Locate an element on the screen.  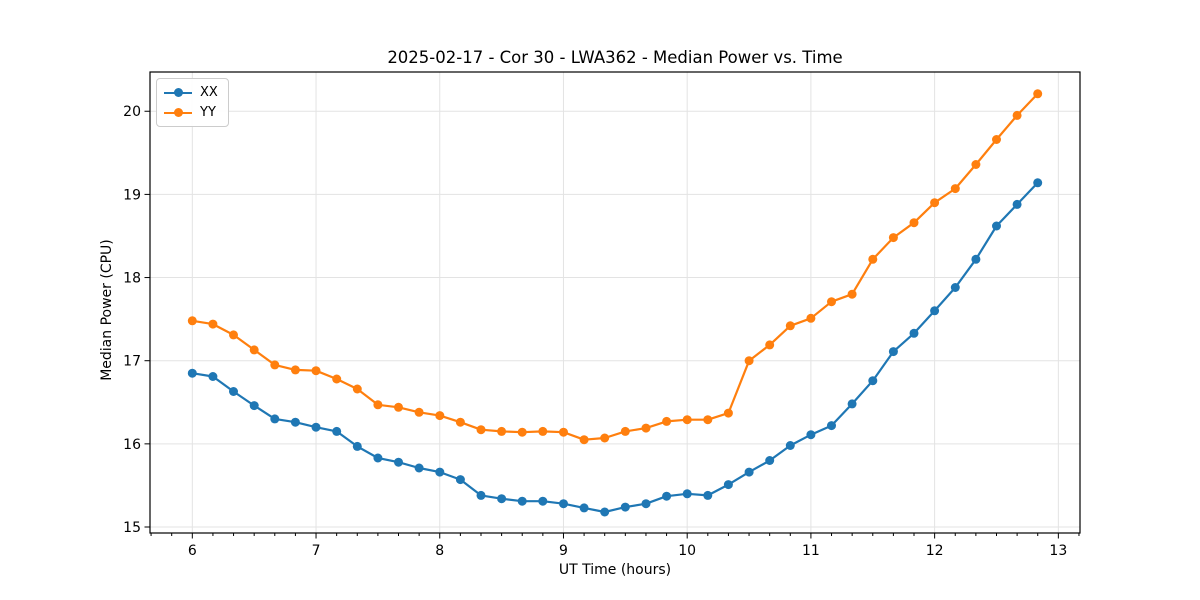
x-tick-label: 7 is located at coordinates (316, 551).